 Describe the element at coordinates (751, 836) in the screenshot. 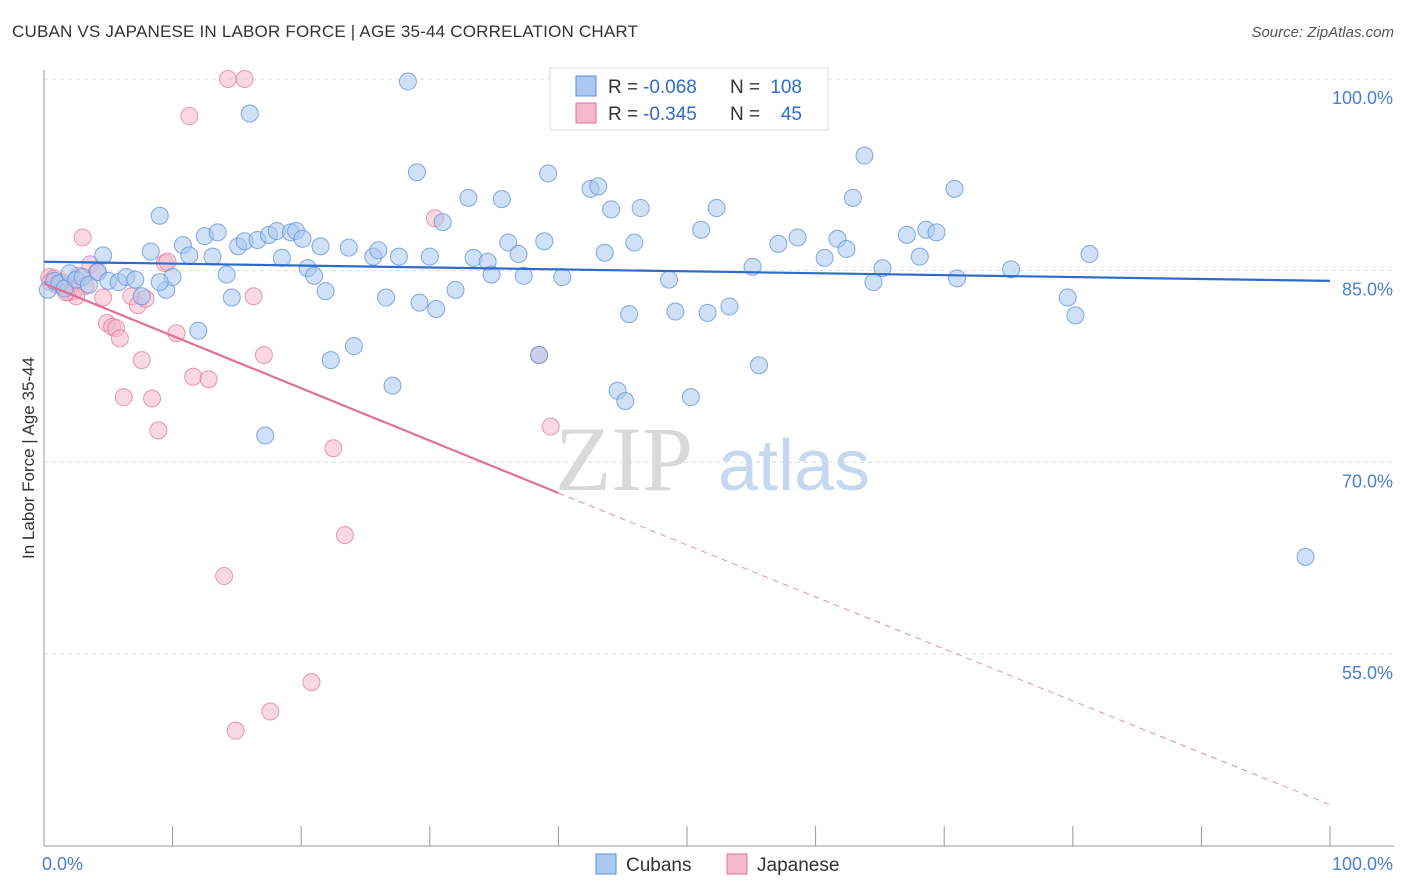

I see `x-tick-marks` at that location.